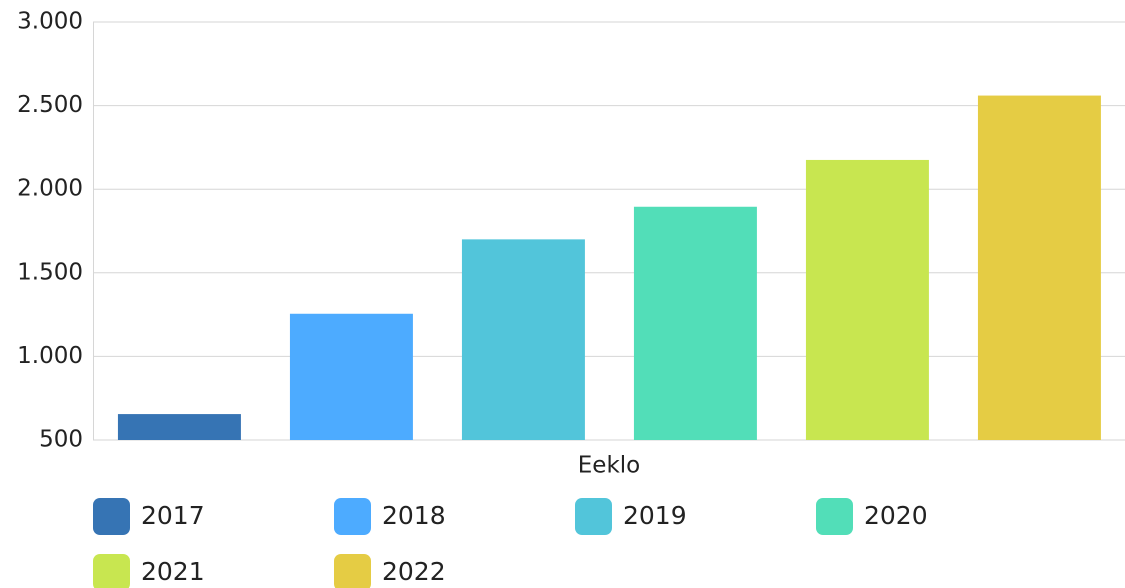  What do you see at coordinates (50, 105) in the screenshot?
I see `y-tick-label: 2.500` at bounding box center [50, 105].